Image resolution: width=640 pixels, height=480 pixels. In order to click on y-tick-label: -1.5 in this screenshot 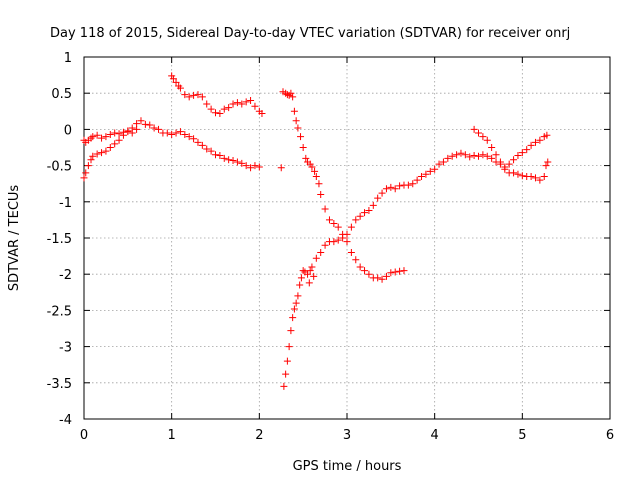, I will do `click(59, 239)`.